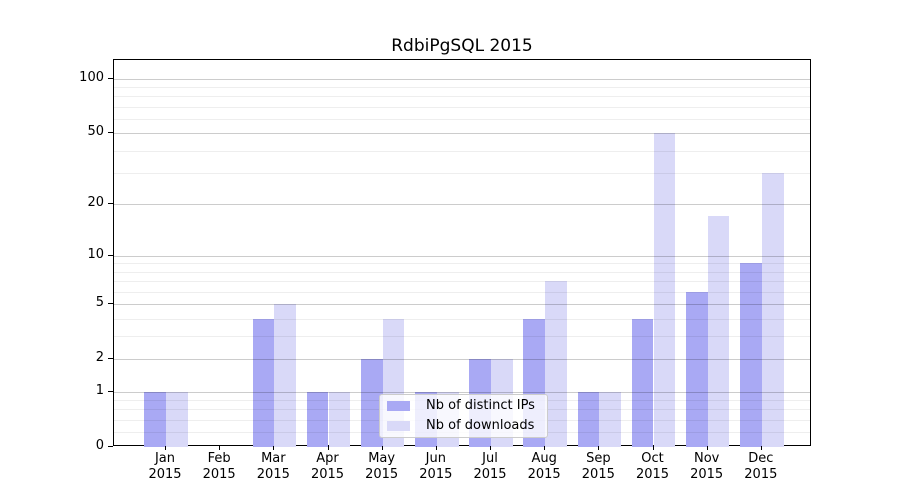 This screenshot has width=900, height=500. I want to click on x-tick-label: Jun 2015, so click(436, 466).